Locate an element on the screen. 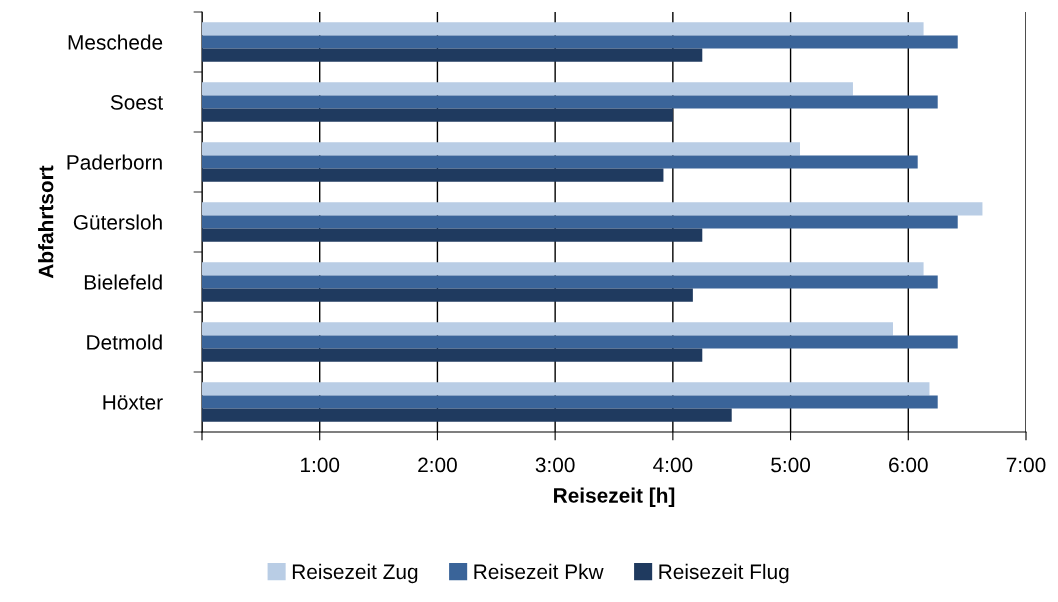 This screenshot has height=602, width=1058. y-tick-label: Meschede is located at coordinates (115, 42).